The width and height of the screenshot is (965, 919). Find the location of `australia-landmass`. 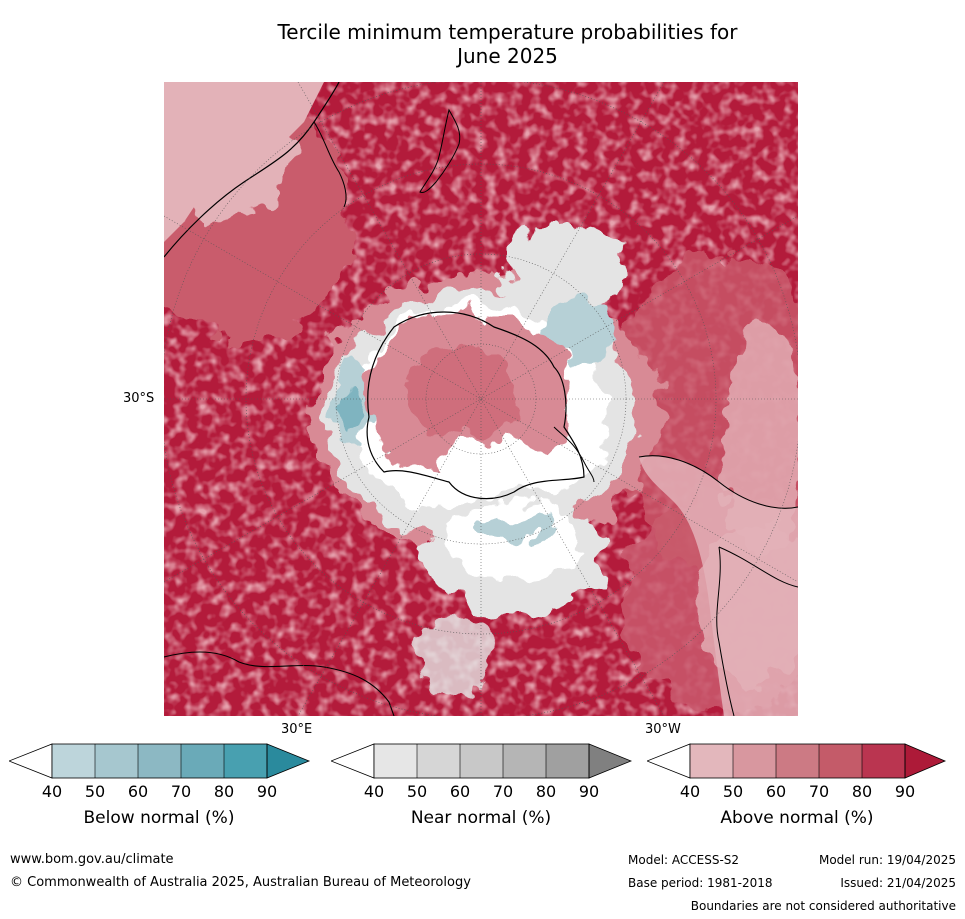

australia-landmass is located at coordinates (255, 170).